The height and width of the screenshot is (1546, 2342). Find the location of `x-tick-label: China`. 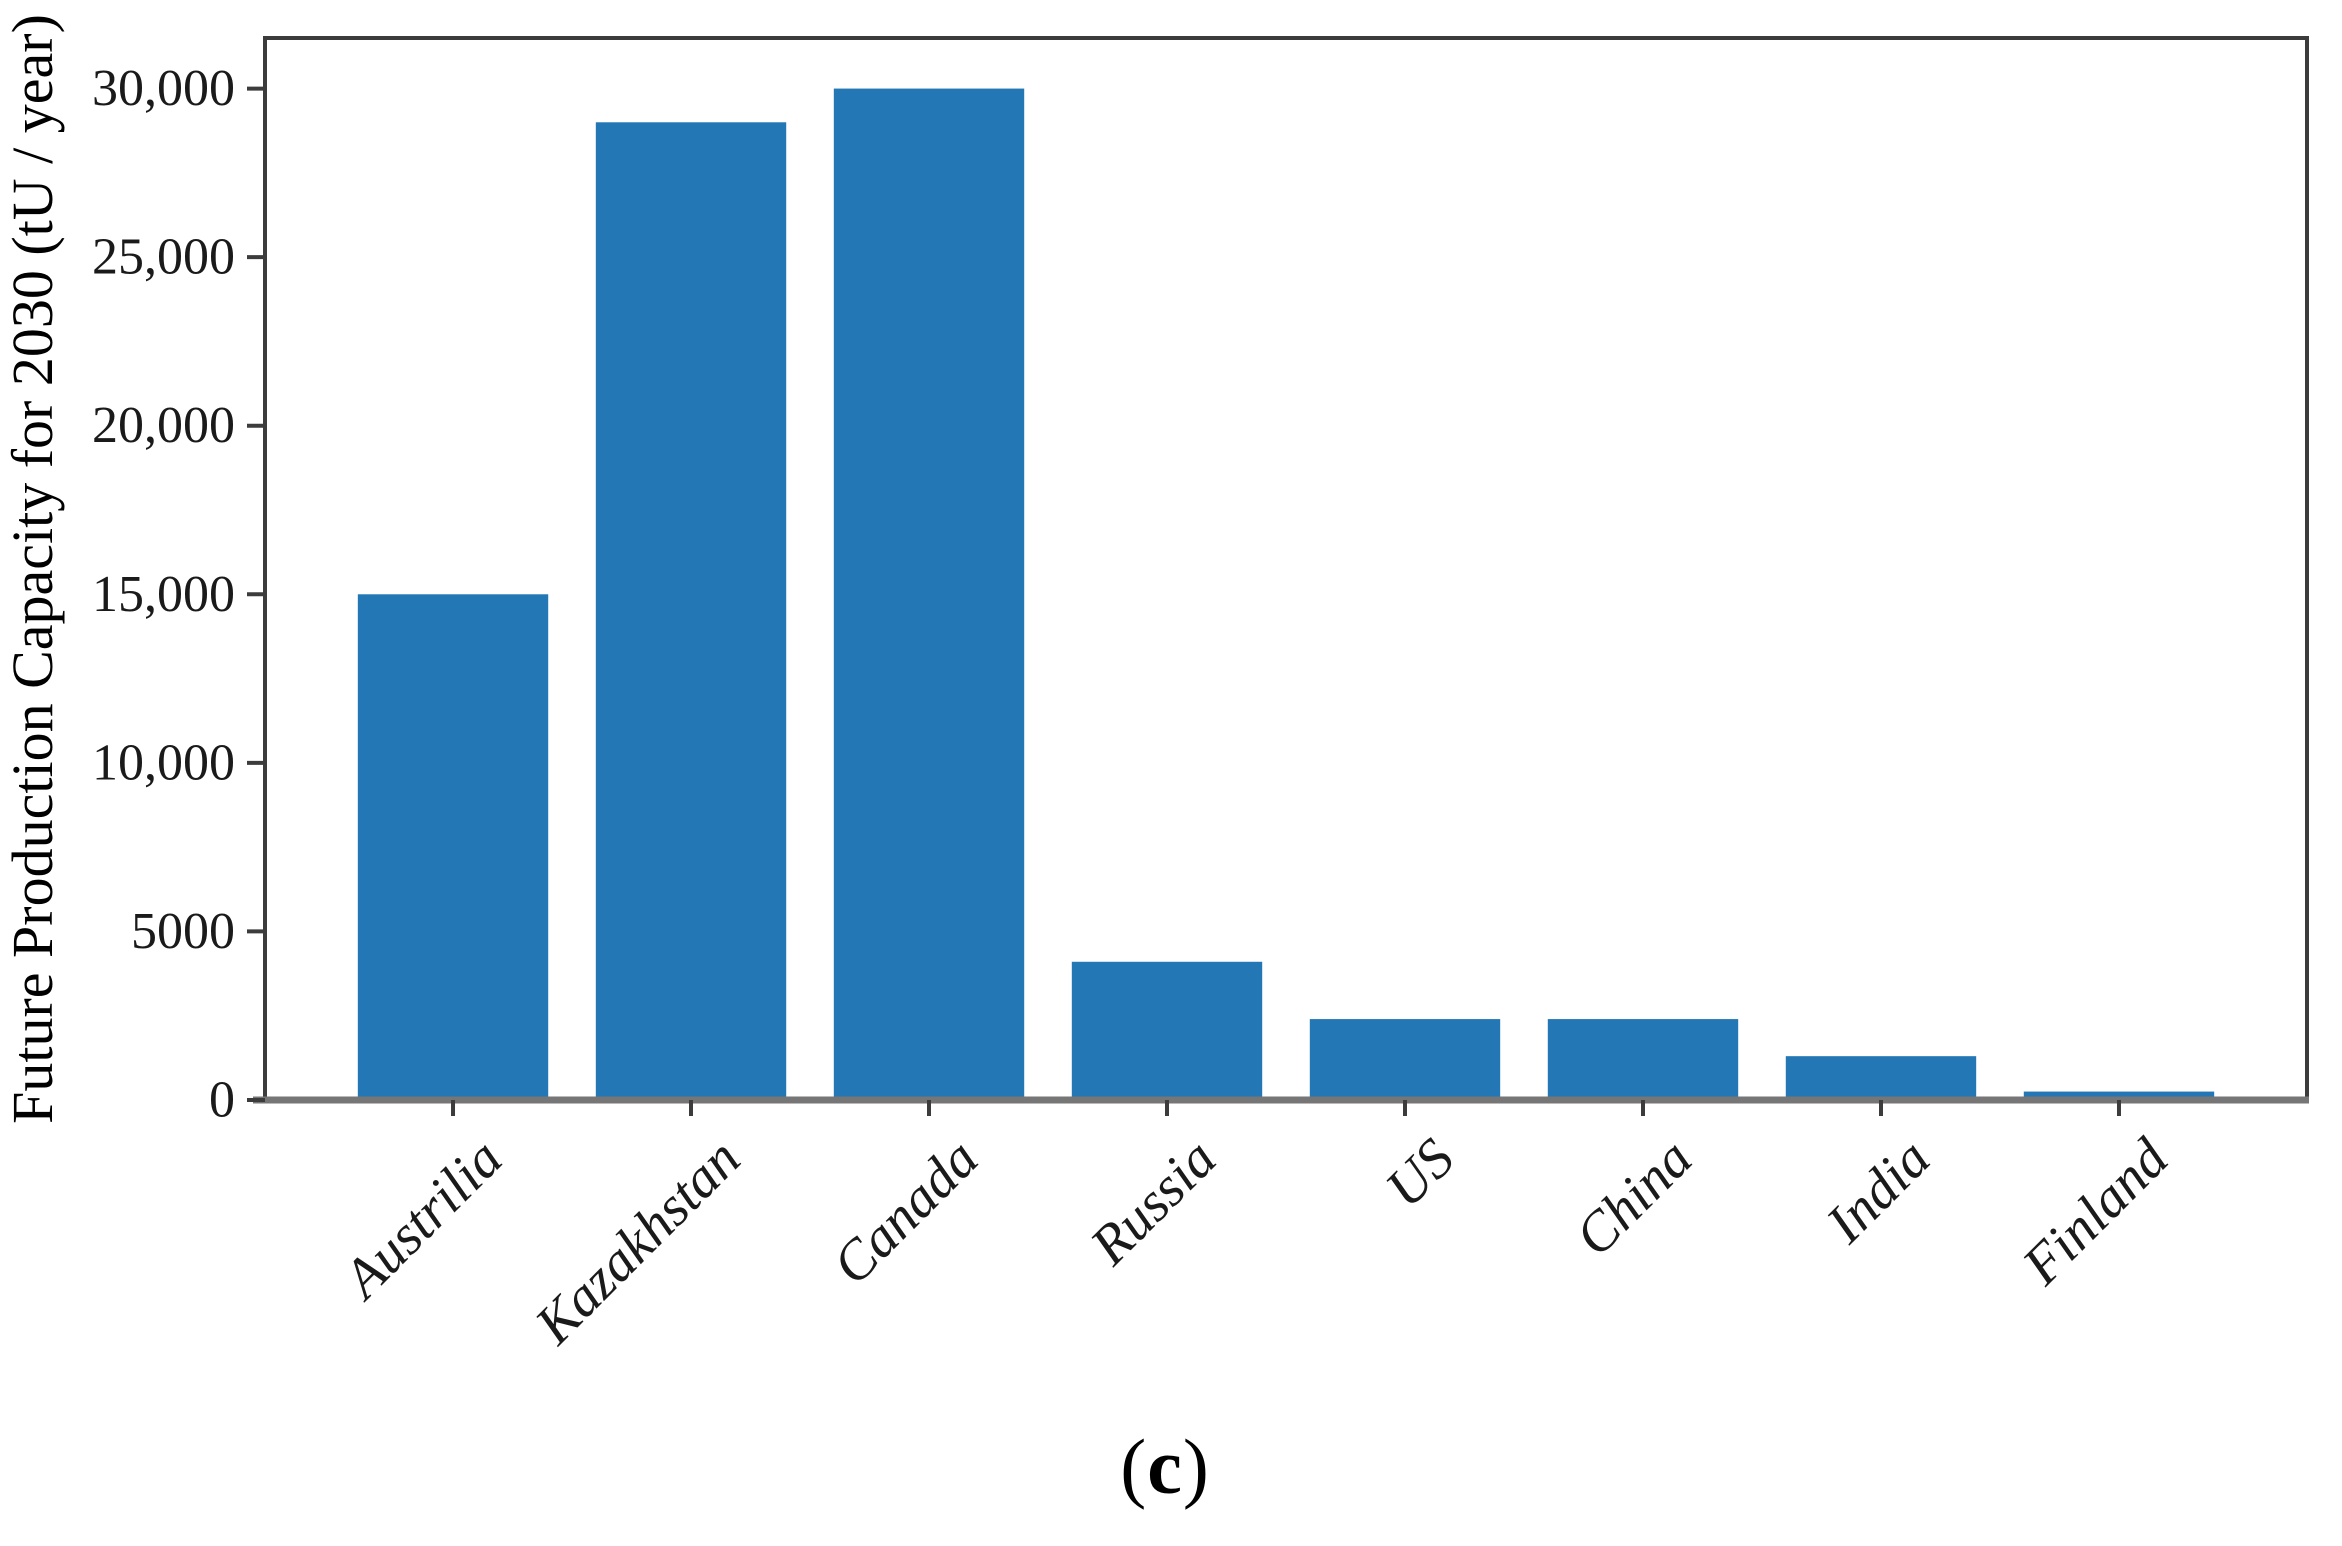

x-tick-label: China is located at coordinates (1634, 1197).